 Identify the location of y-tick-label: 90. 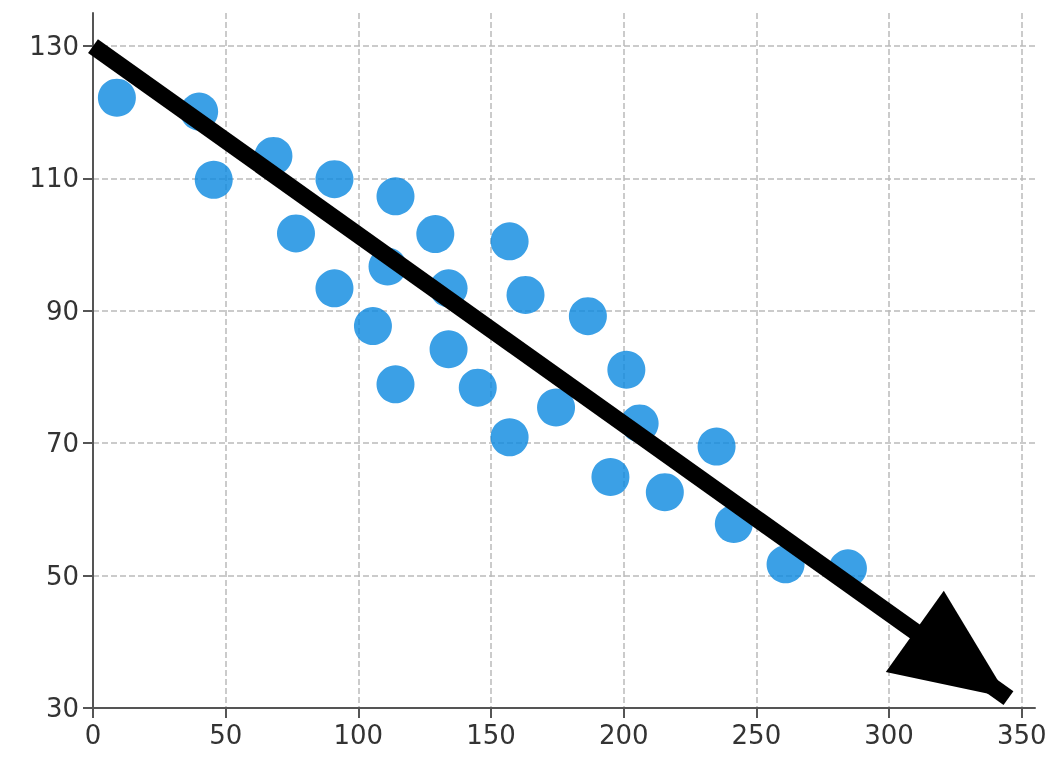
(62, 310).